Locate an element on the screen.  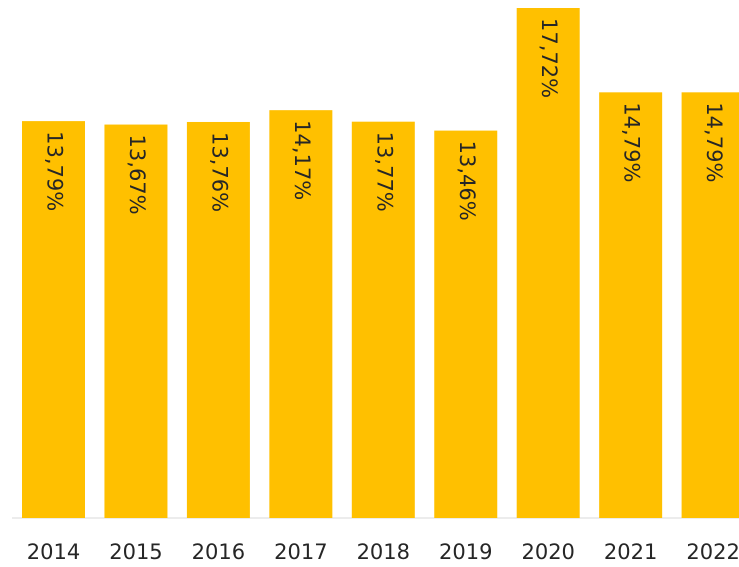
data-label: 14,17% is located at coordinates (302, 160).